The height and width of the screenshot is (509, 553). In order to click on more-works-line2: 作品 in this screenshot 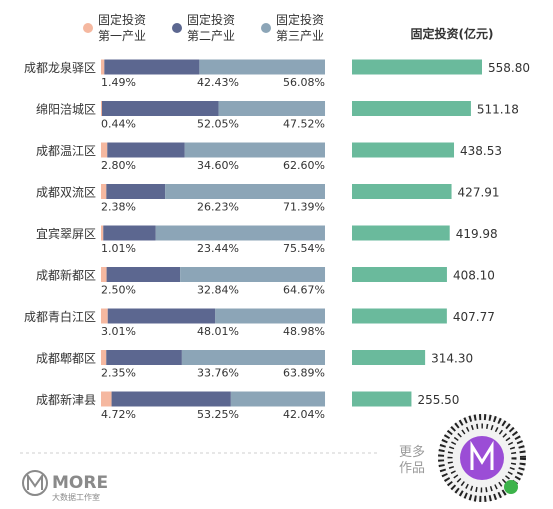, I will do `click(412, 468)`.